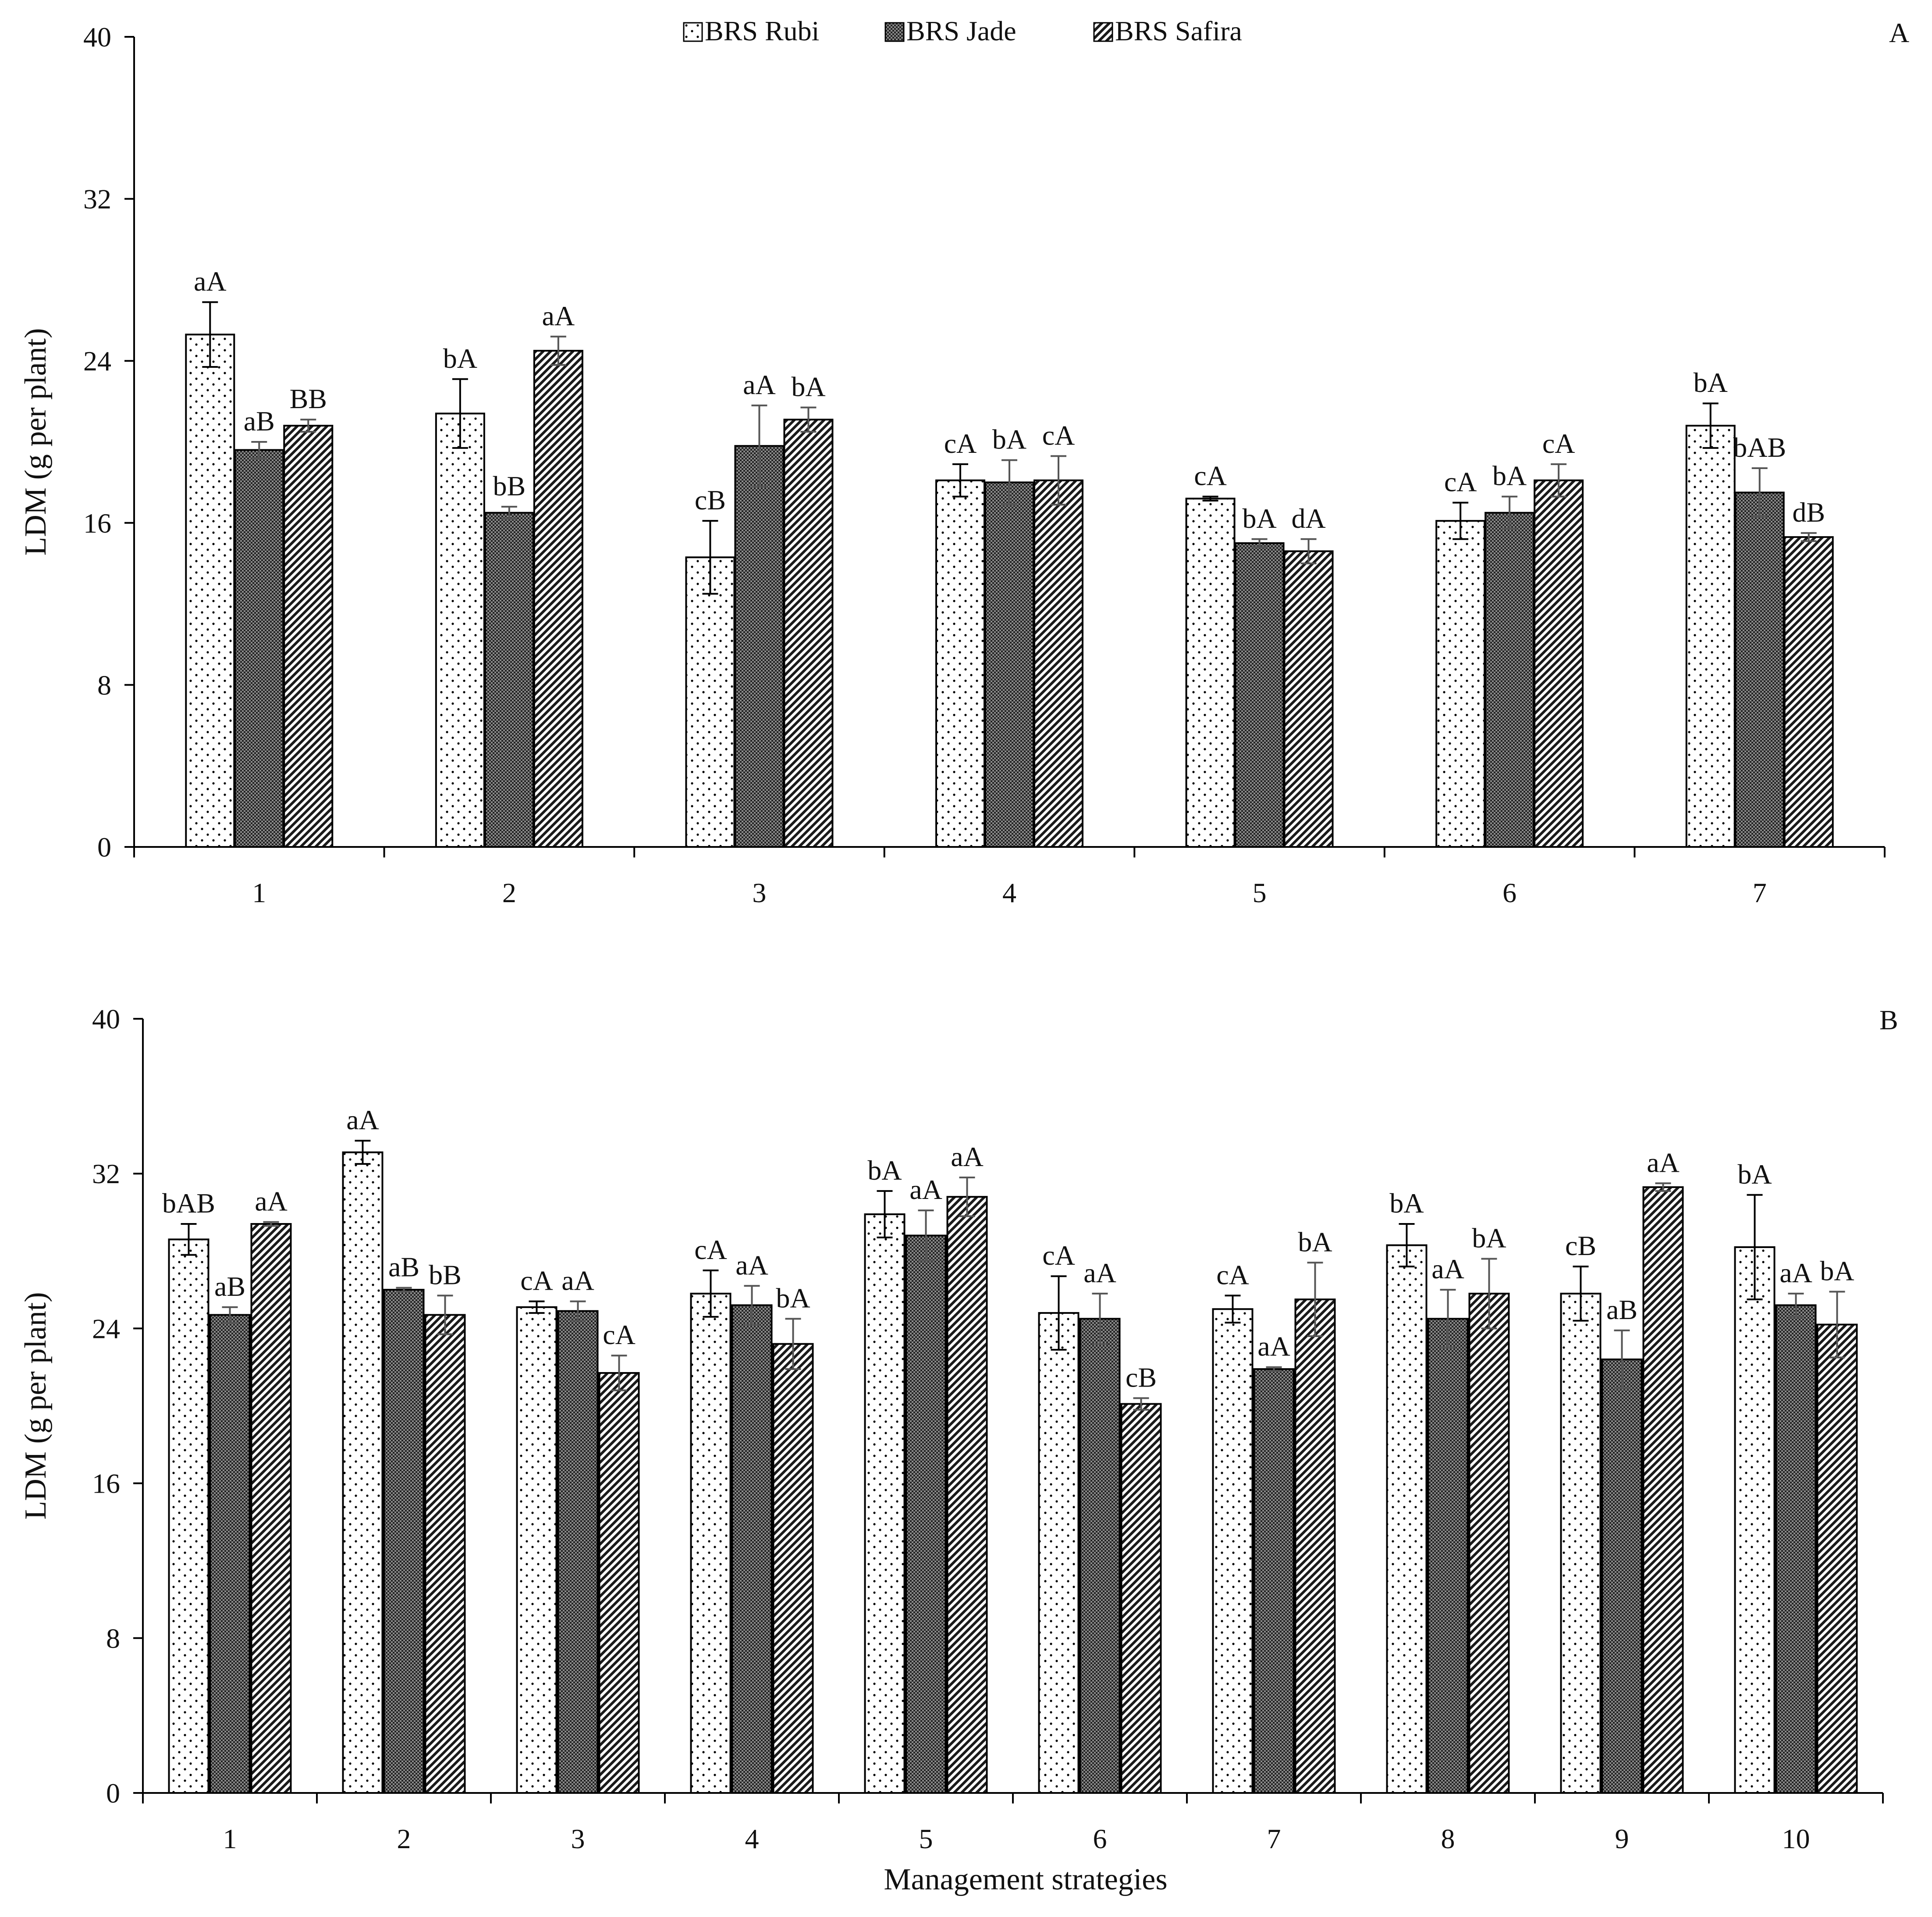 Image resolution: width=1932 pixels, height=1917 pixels. I want to click on significance-label-b-brs-rubi-3: cA, so click(536, 1280).